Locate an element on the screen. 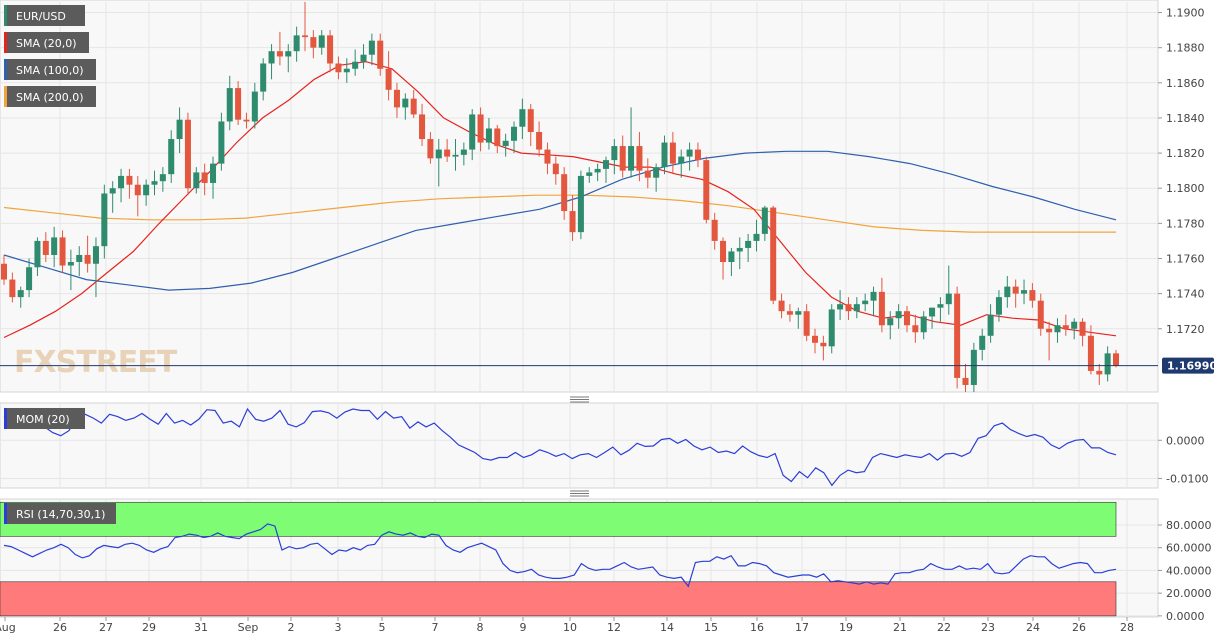  legend-sma100-label: SMA (100,0) is located at coordinates (50, 70).